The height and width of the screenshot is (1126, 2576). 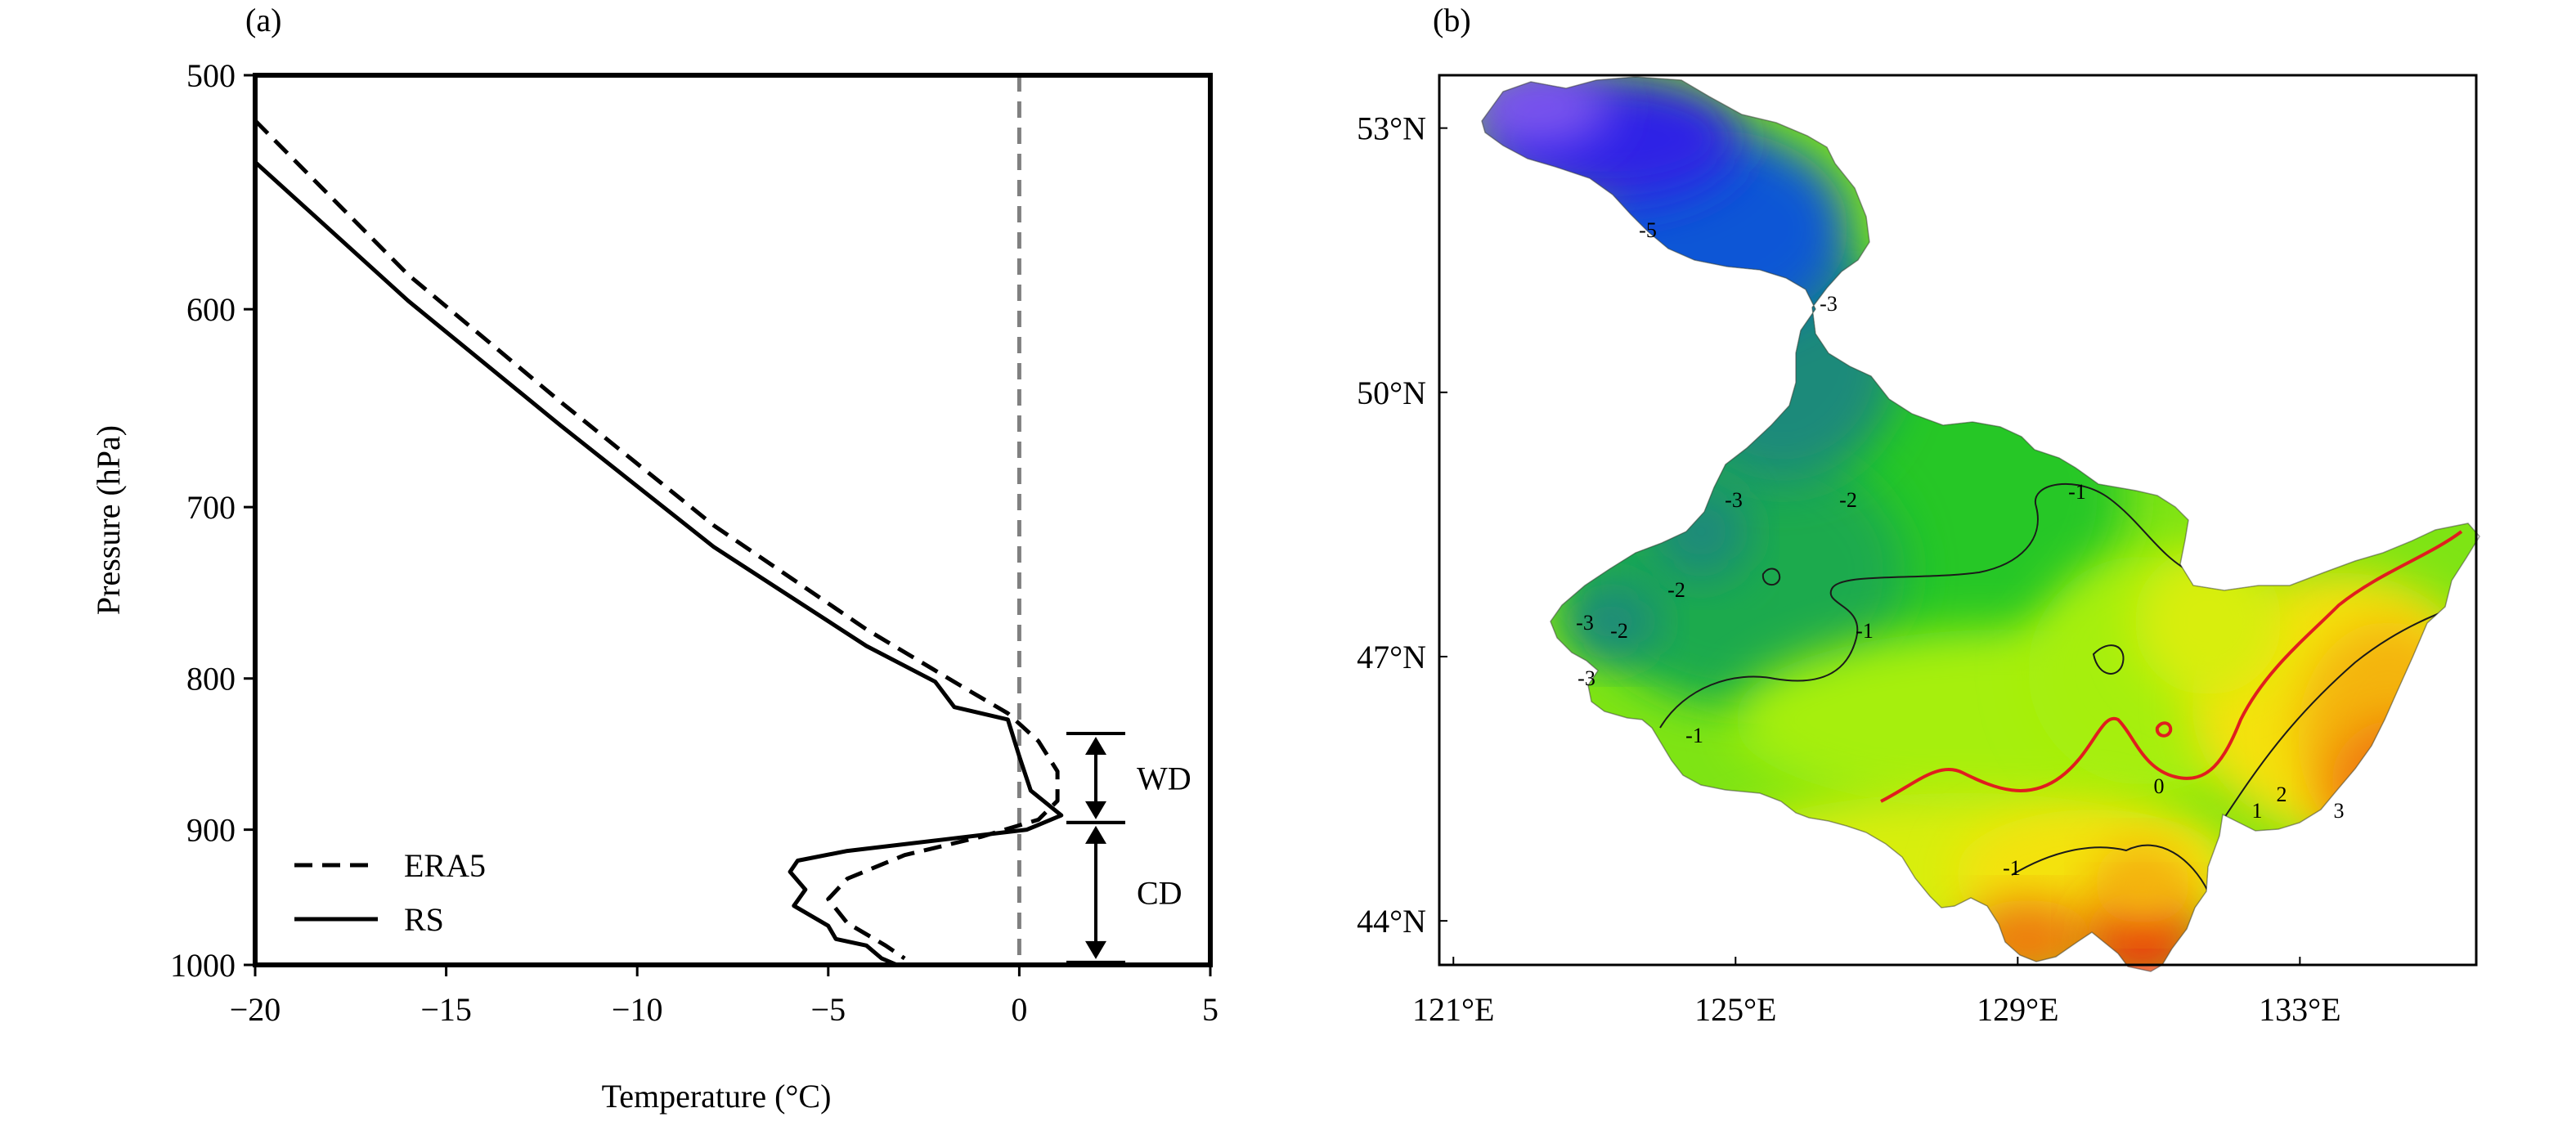 What do you see at coordinates (1391, 657) in the screenshot?
I see `lat-tick-label: 47°N` at bounding box center [1391, 657].